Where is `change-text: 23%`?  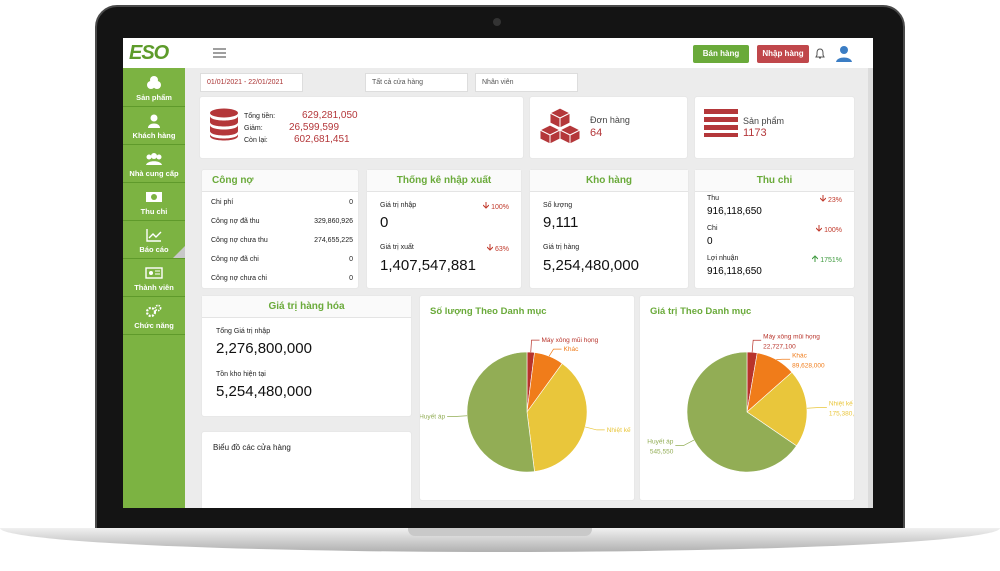 change-text: 23% is located at coordinates (834, 200).